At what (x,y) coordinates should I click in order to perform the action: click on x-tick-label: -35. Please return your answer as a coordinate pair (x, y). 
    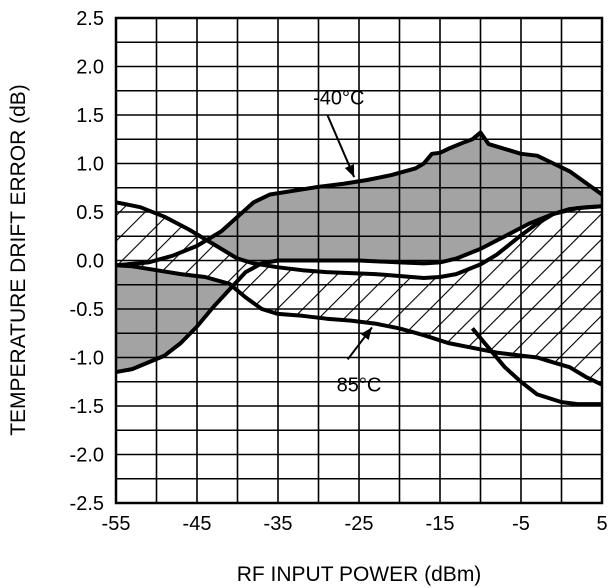
    Looking at the image, I should click on (278, 524).